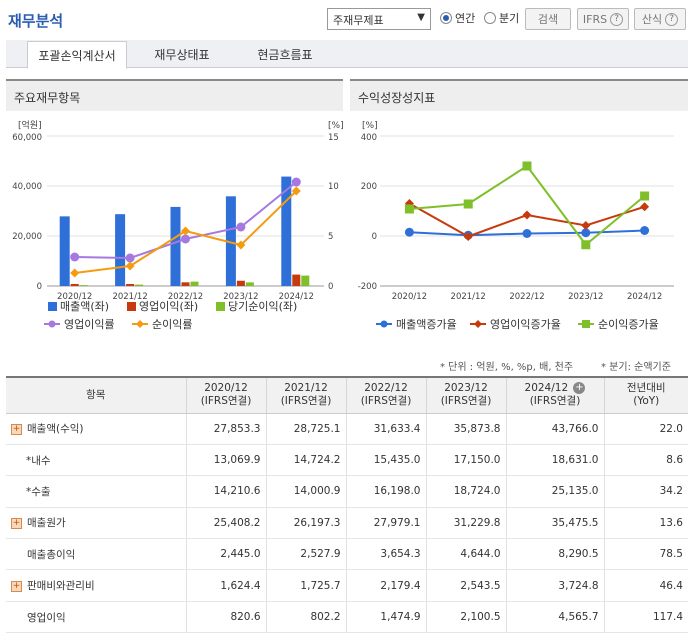 This screenshot has width=698, height=634. I want to click on legend-label: 순이익률, so click(172, 324).